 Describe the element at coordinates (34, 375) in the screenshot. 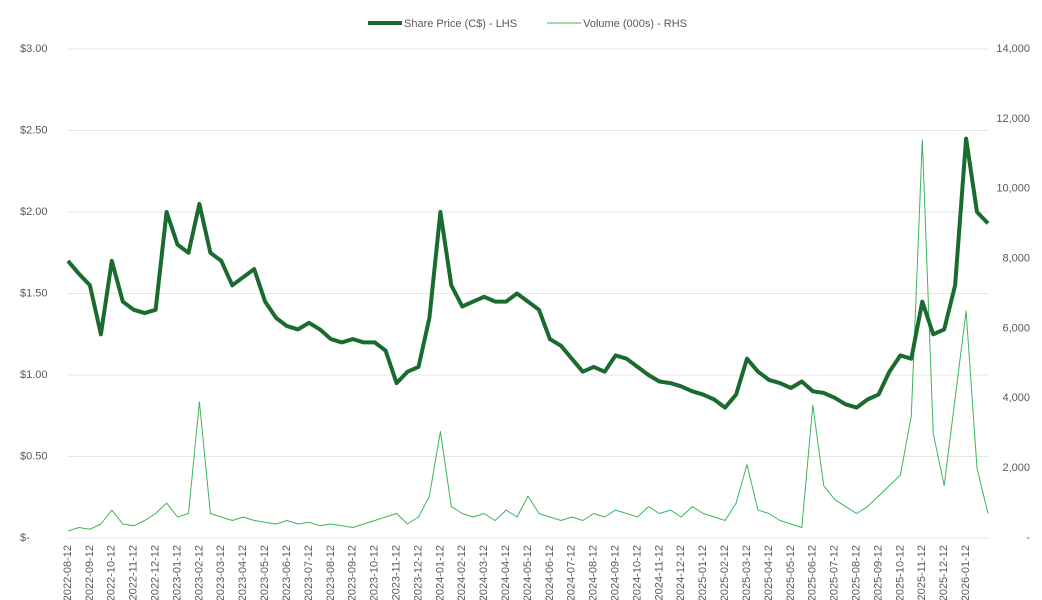

I see `y-tick-label: $1.00` at that location.